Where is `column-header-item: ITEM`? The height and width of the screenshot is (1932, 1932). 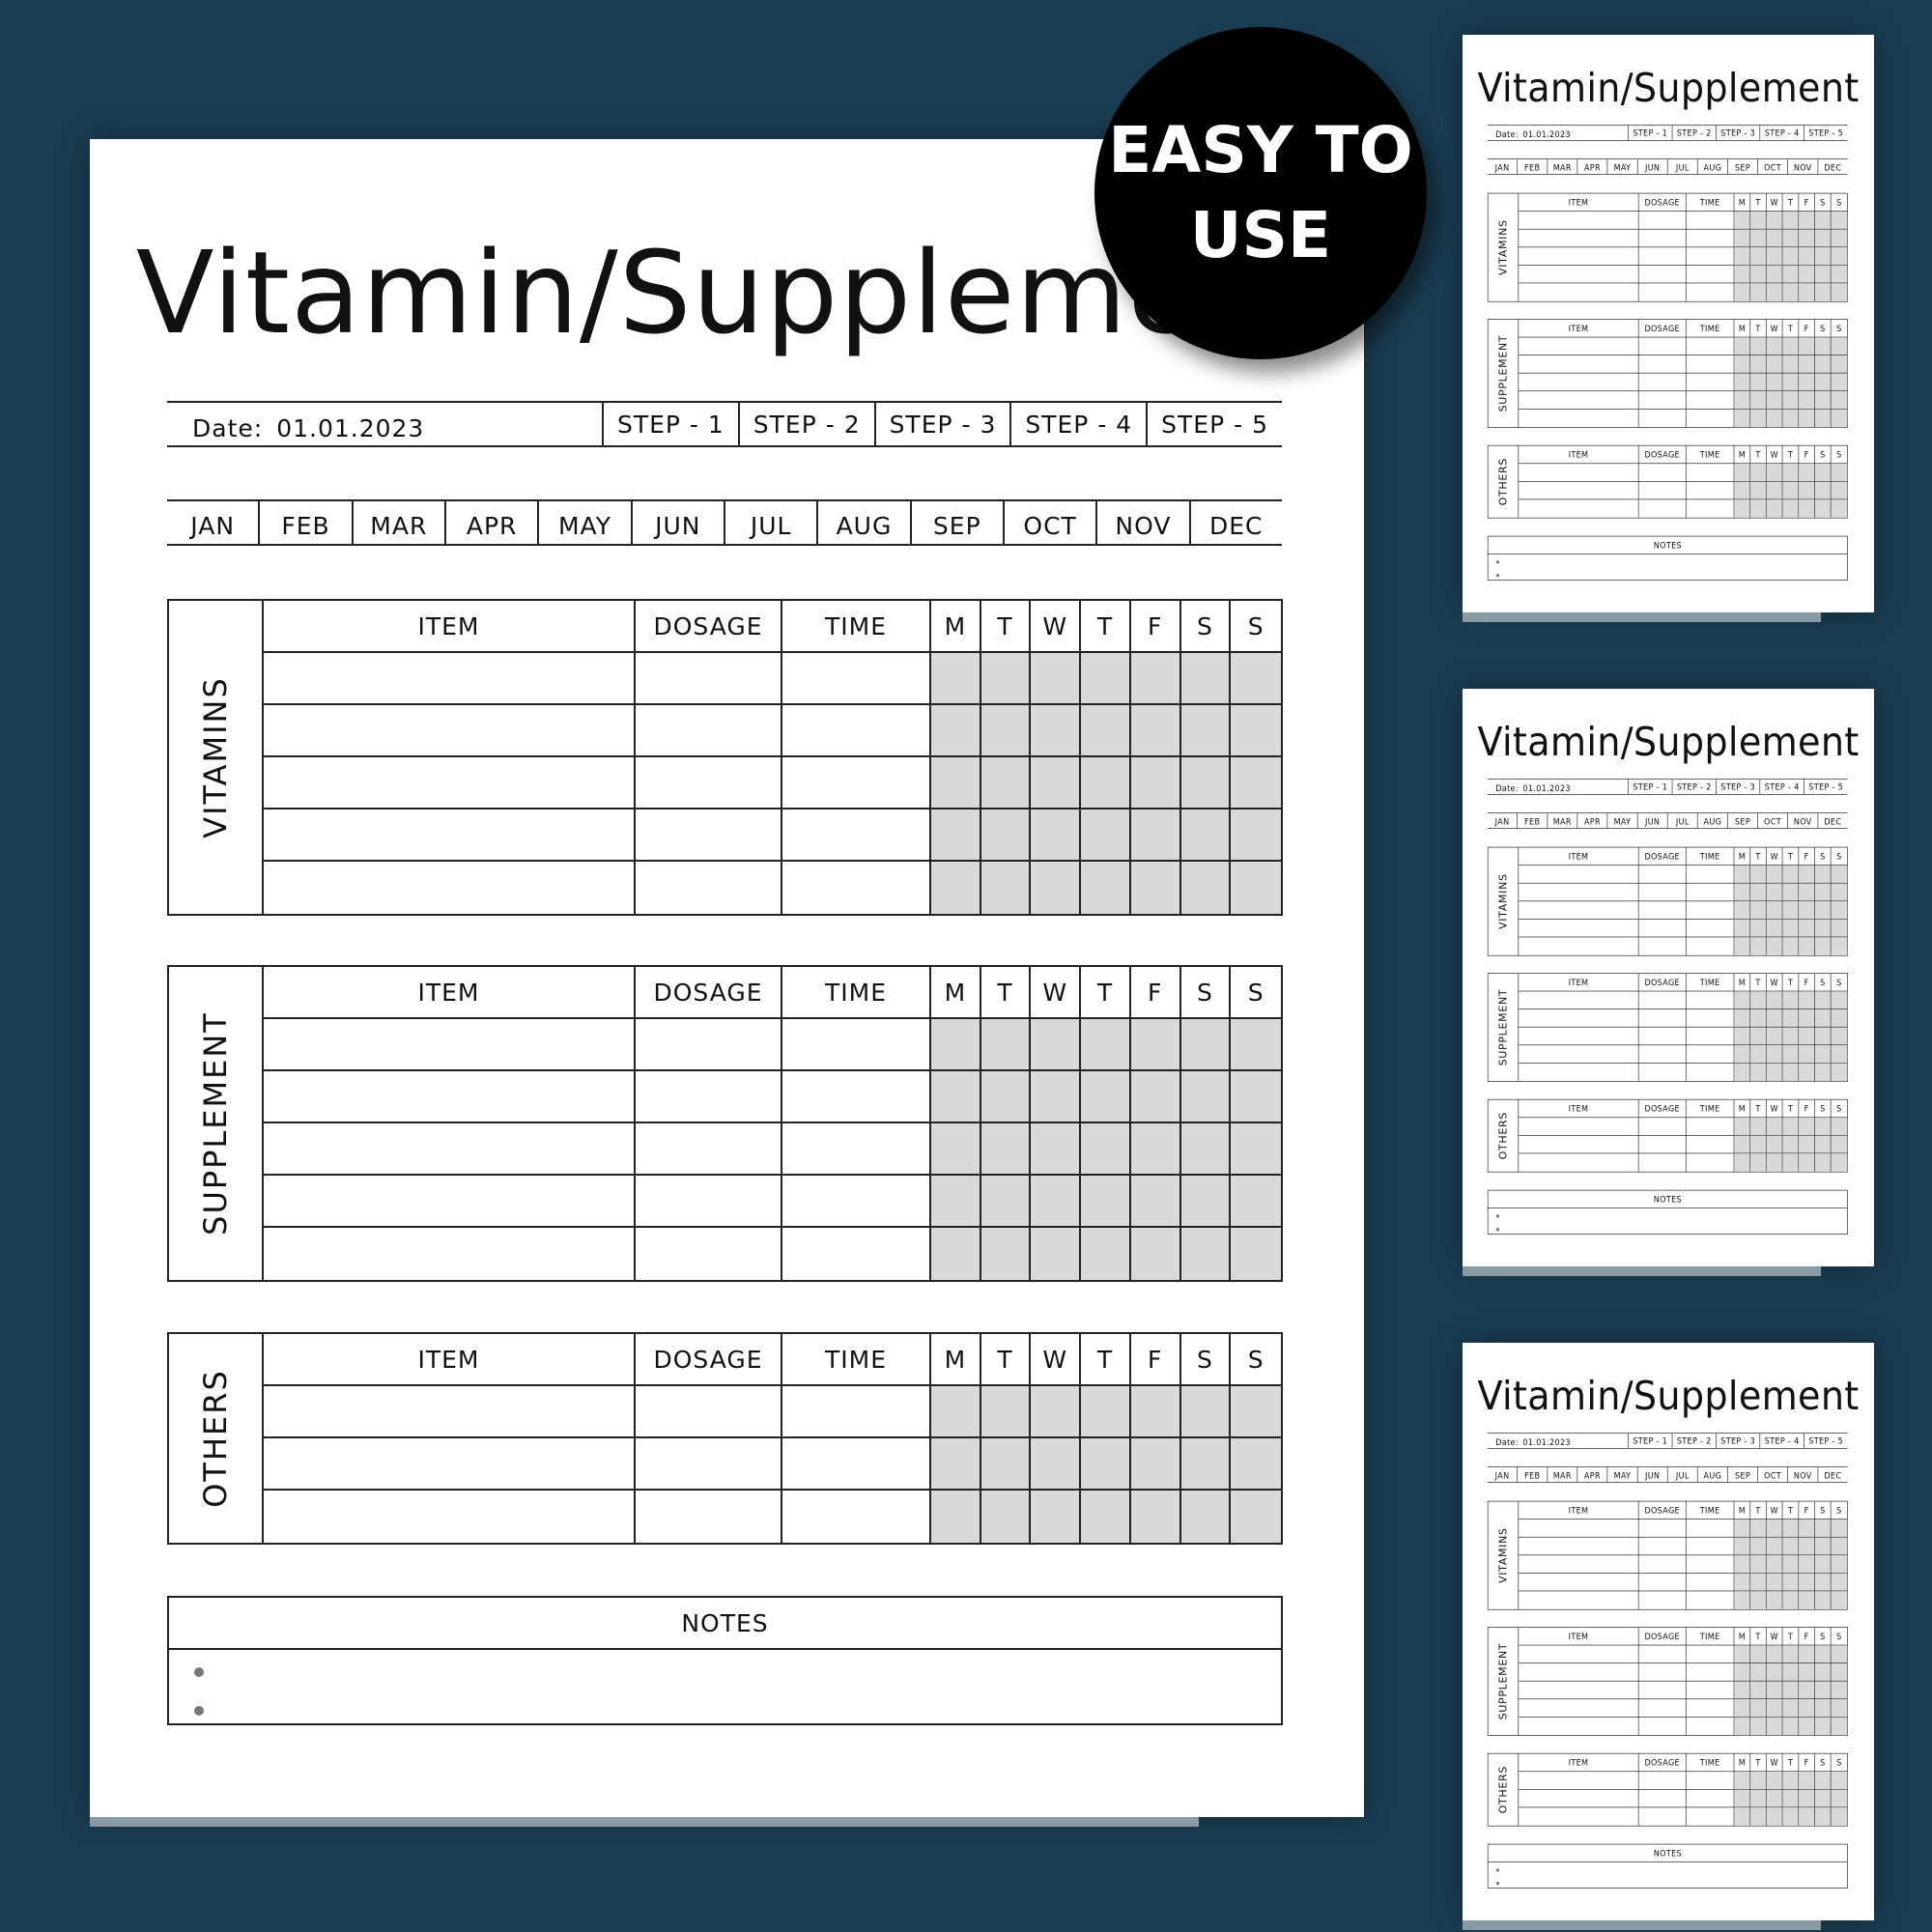
column-header-item: ITEM is located at coordinates (1579, 455).